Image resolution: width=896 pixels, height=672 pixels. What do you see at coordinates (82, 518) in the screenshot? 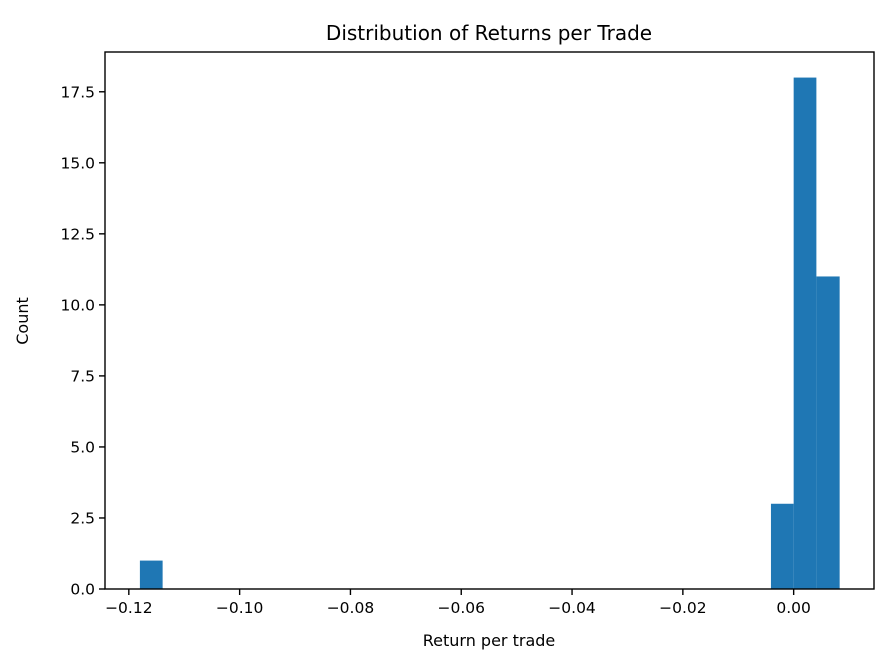
I see `y-tick-label: 2.5` at bounding box center [82, 518].